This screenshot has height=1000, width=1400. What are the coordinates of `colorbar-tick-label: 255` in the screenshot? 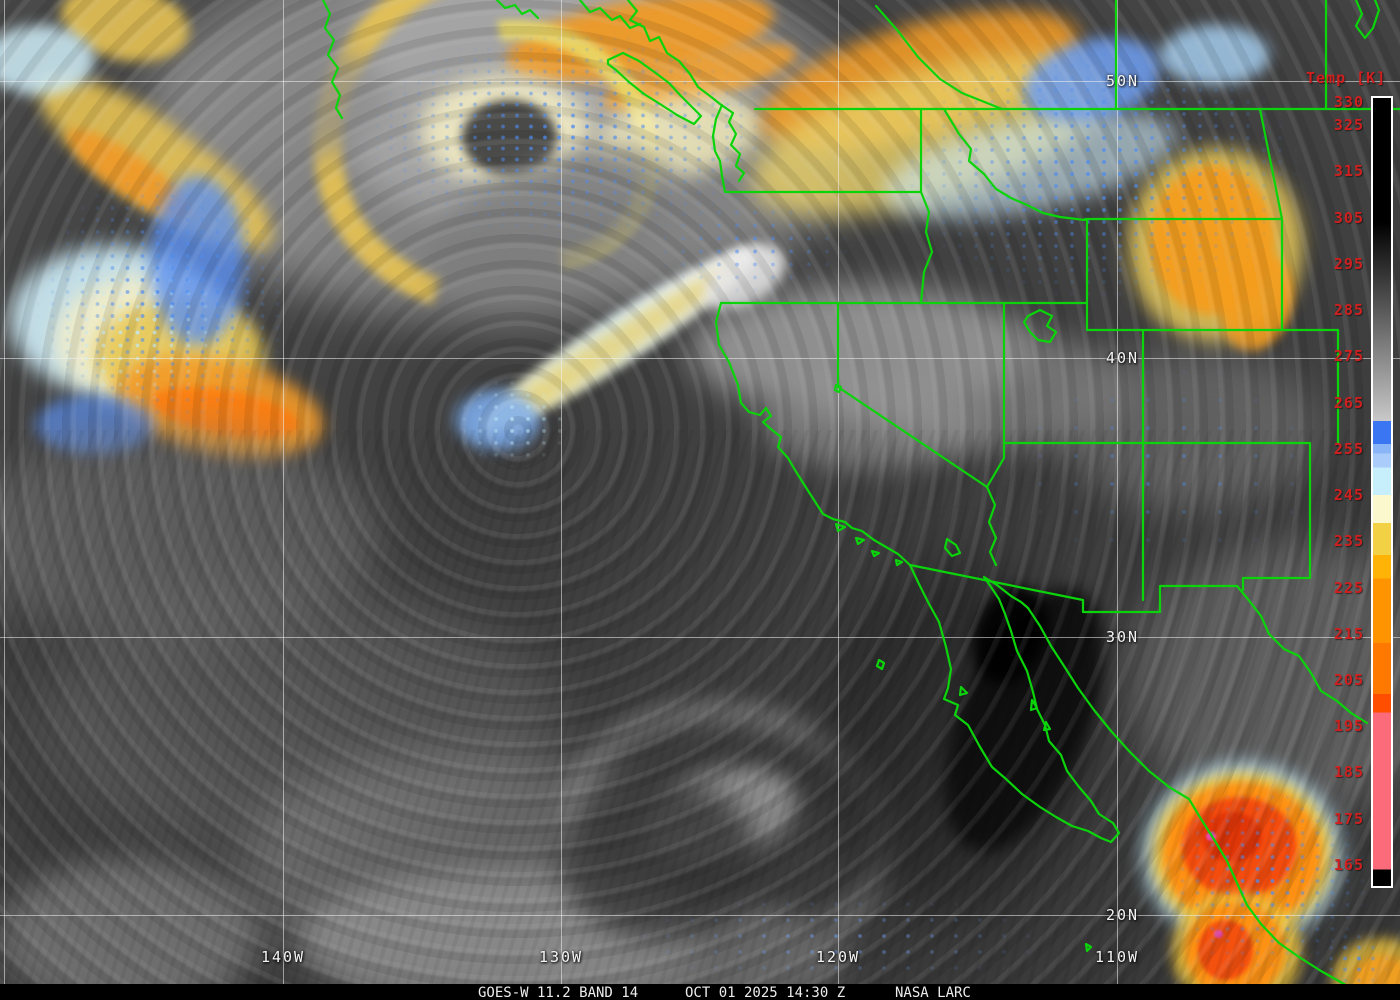 It's located at (1348, 448).